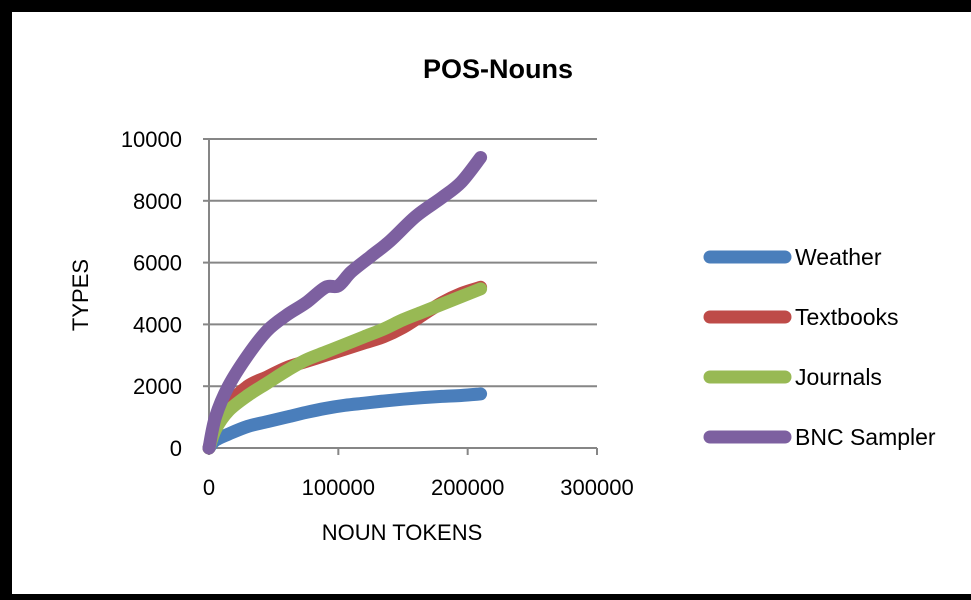  I want to click on y-tick-label: 10000, so click(151, 139).